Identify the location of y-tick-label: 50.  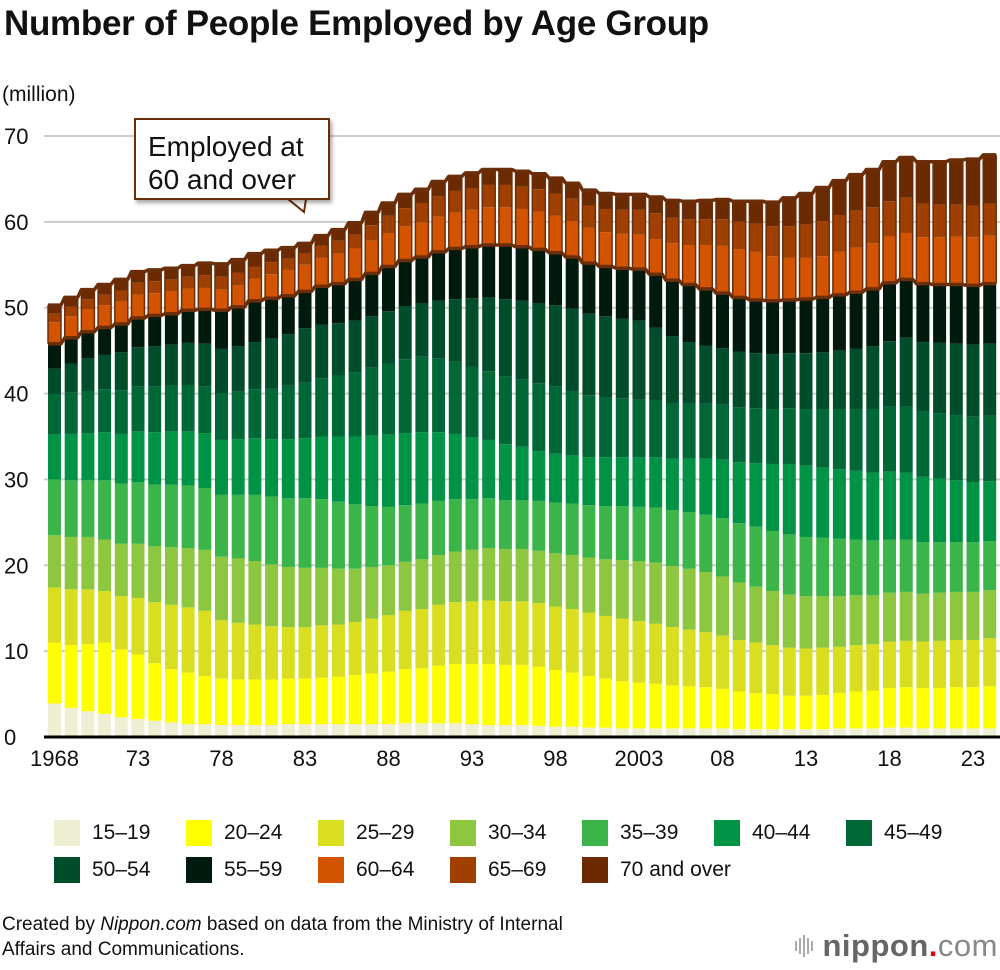
(16, 308).